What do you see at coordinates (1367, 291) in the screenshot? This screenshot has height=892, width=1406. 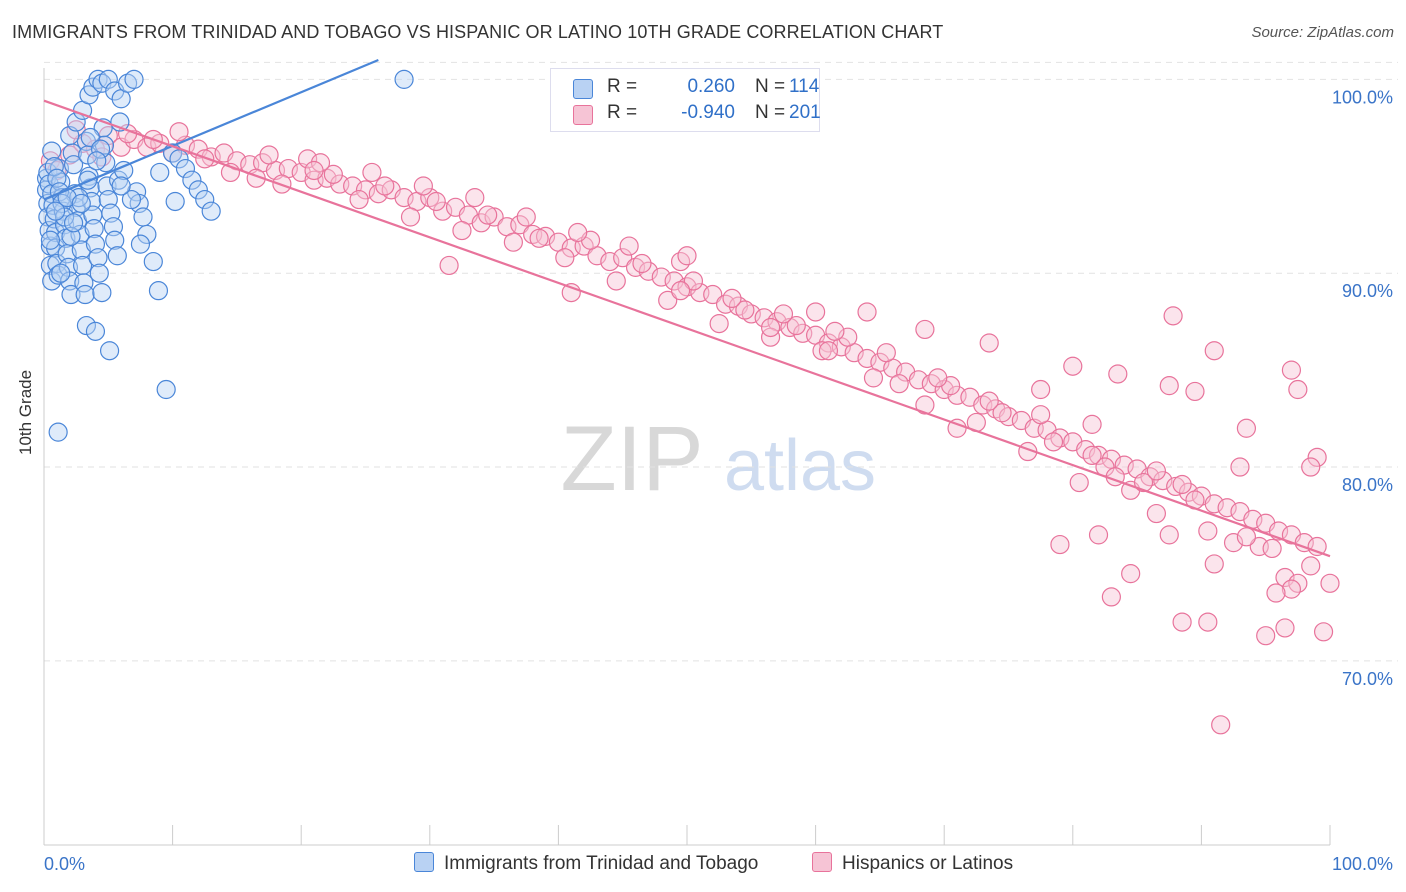 I see `y-tick-label: 90.0%` at bounding box center [1367, 291].